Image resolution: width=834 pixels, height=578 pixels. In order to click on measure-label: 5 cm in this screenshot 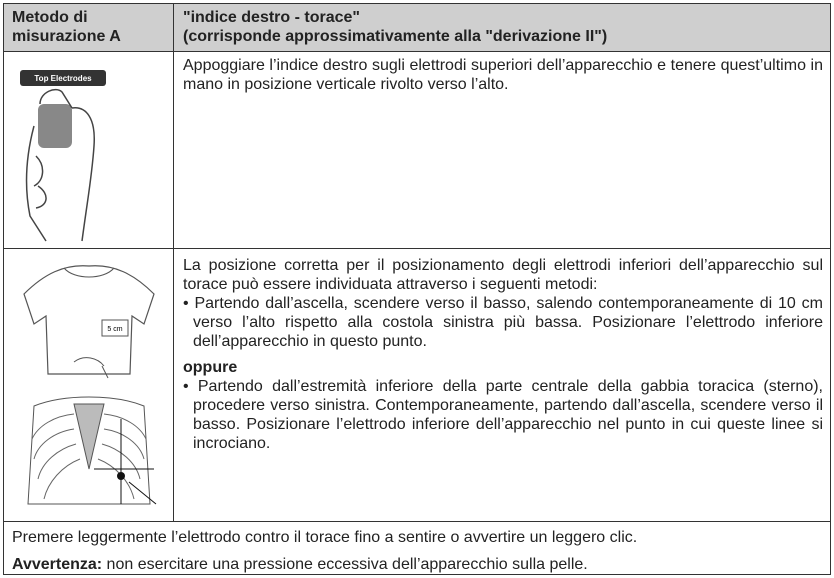, I will do `click(114, 329)`.